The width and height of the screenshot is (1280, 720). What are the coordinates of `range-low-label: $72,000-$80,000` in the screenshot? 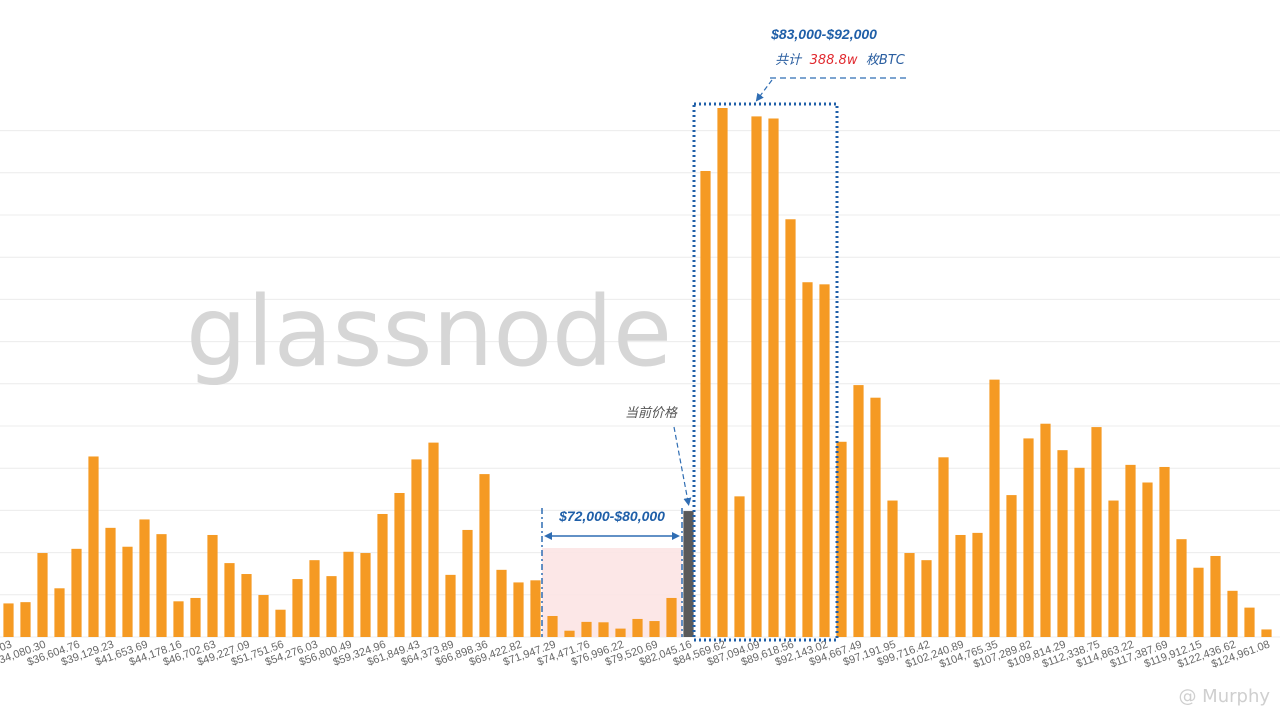 It's located at (611, 516).